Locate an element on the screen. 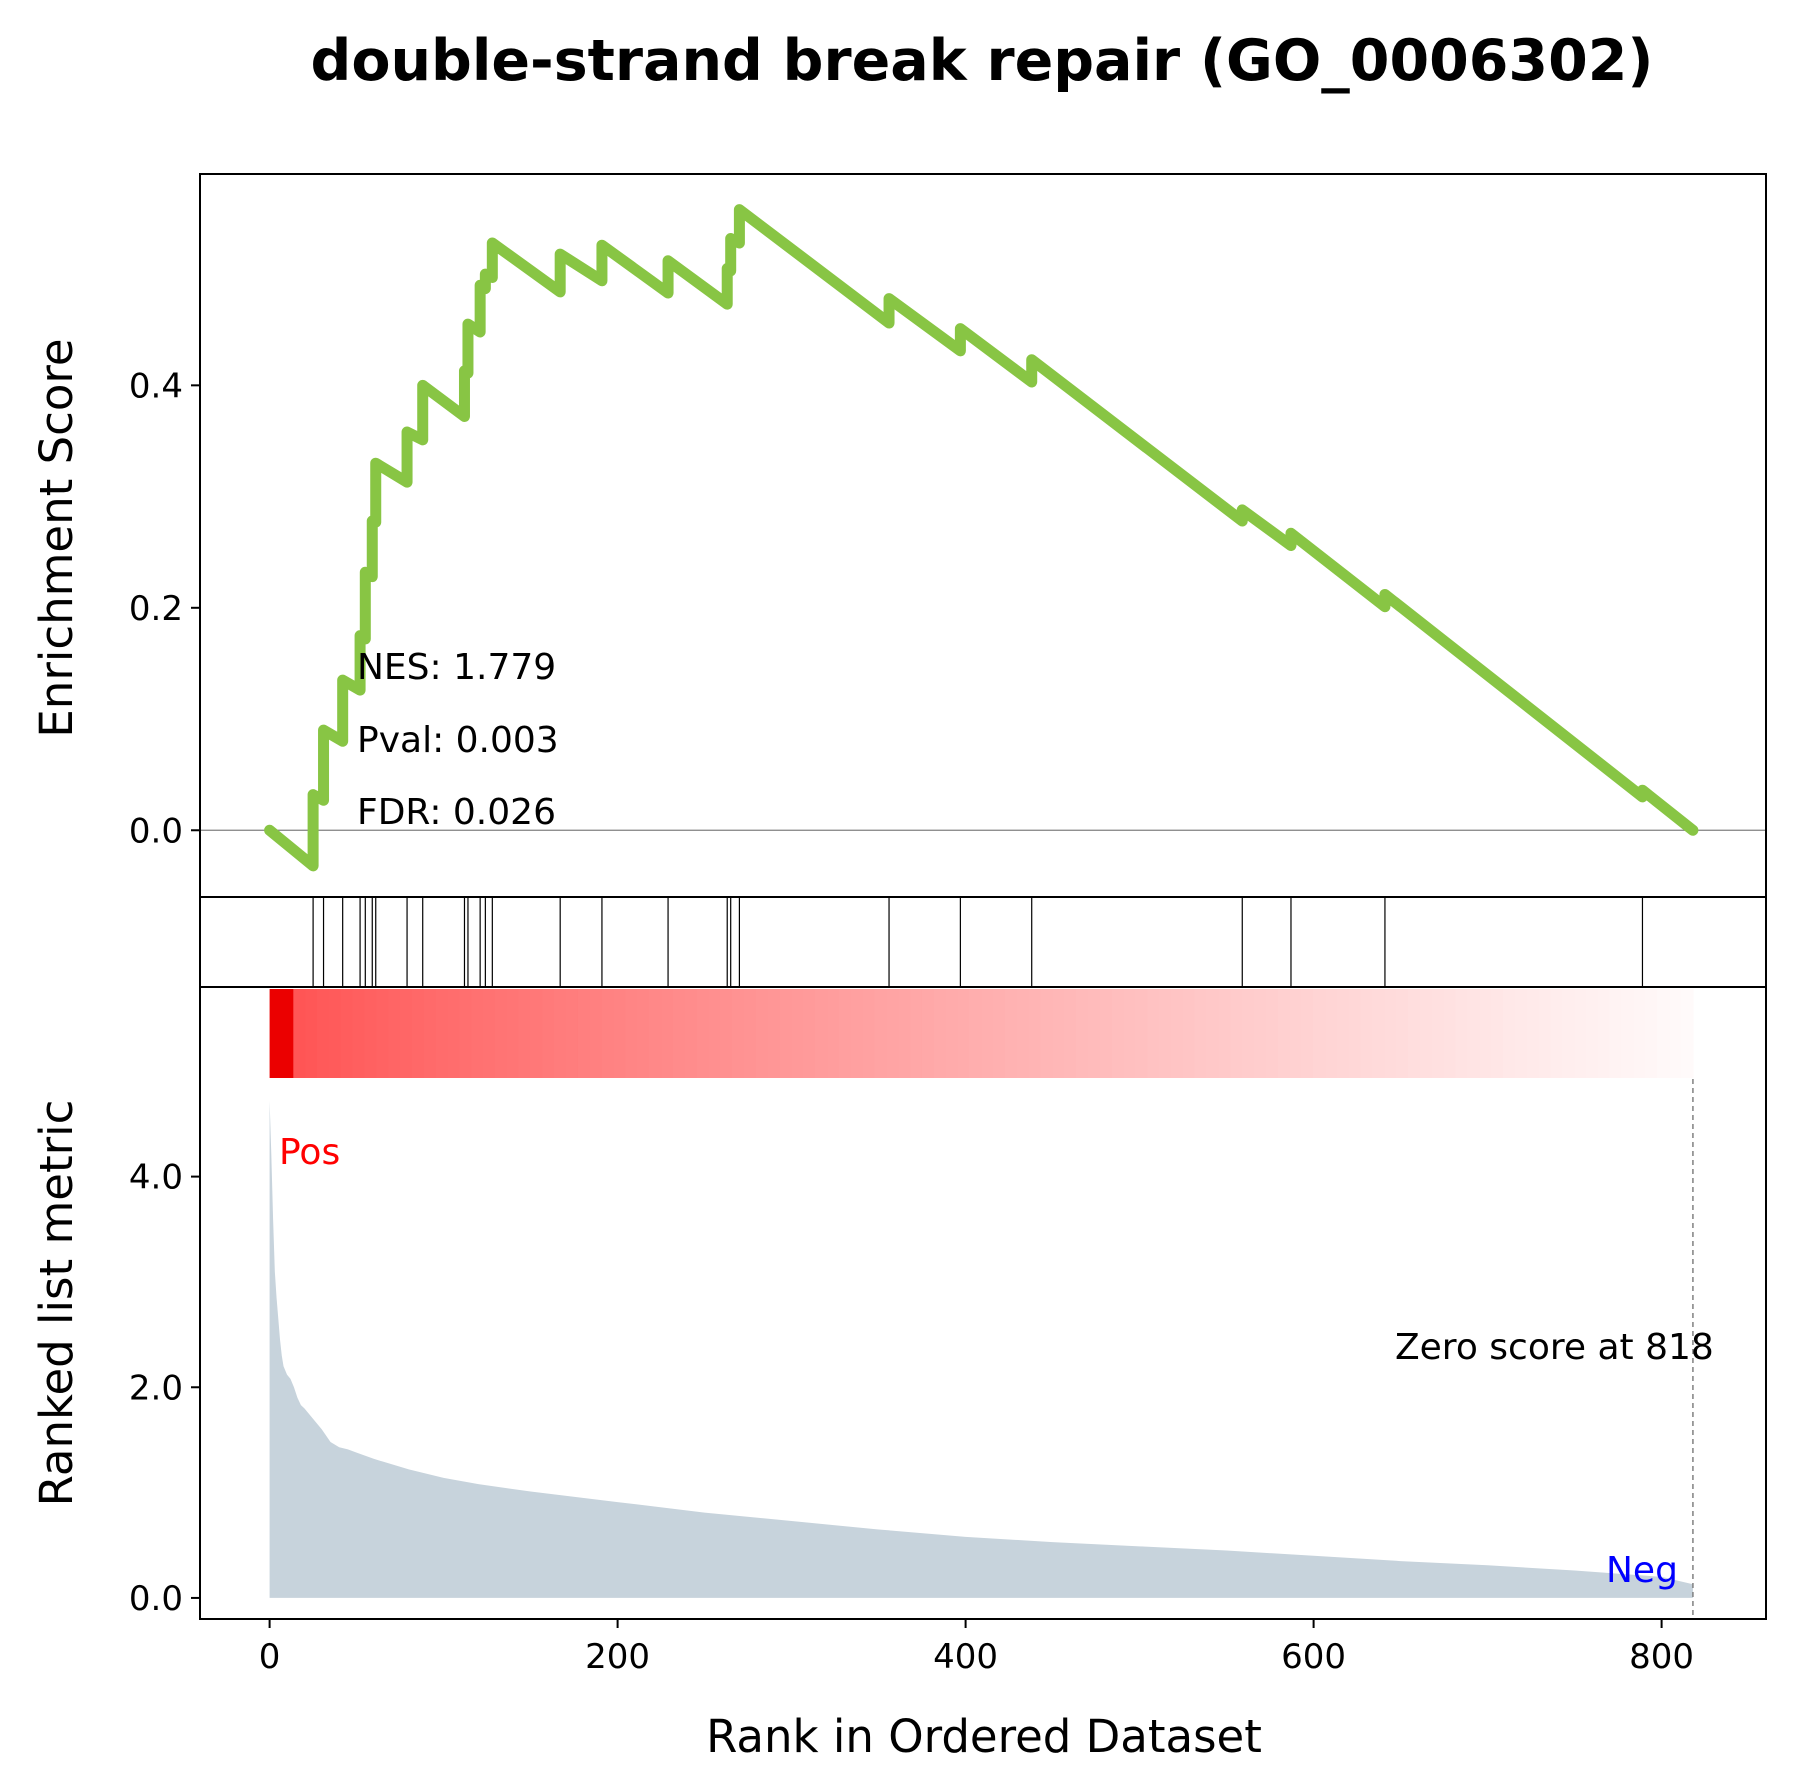  es-y-axis-label: Enrichment Score is located at coordinates (56, 537).